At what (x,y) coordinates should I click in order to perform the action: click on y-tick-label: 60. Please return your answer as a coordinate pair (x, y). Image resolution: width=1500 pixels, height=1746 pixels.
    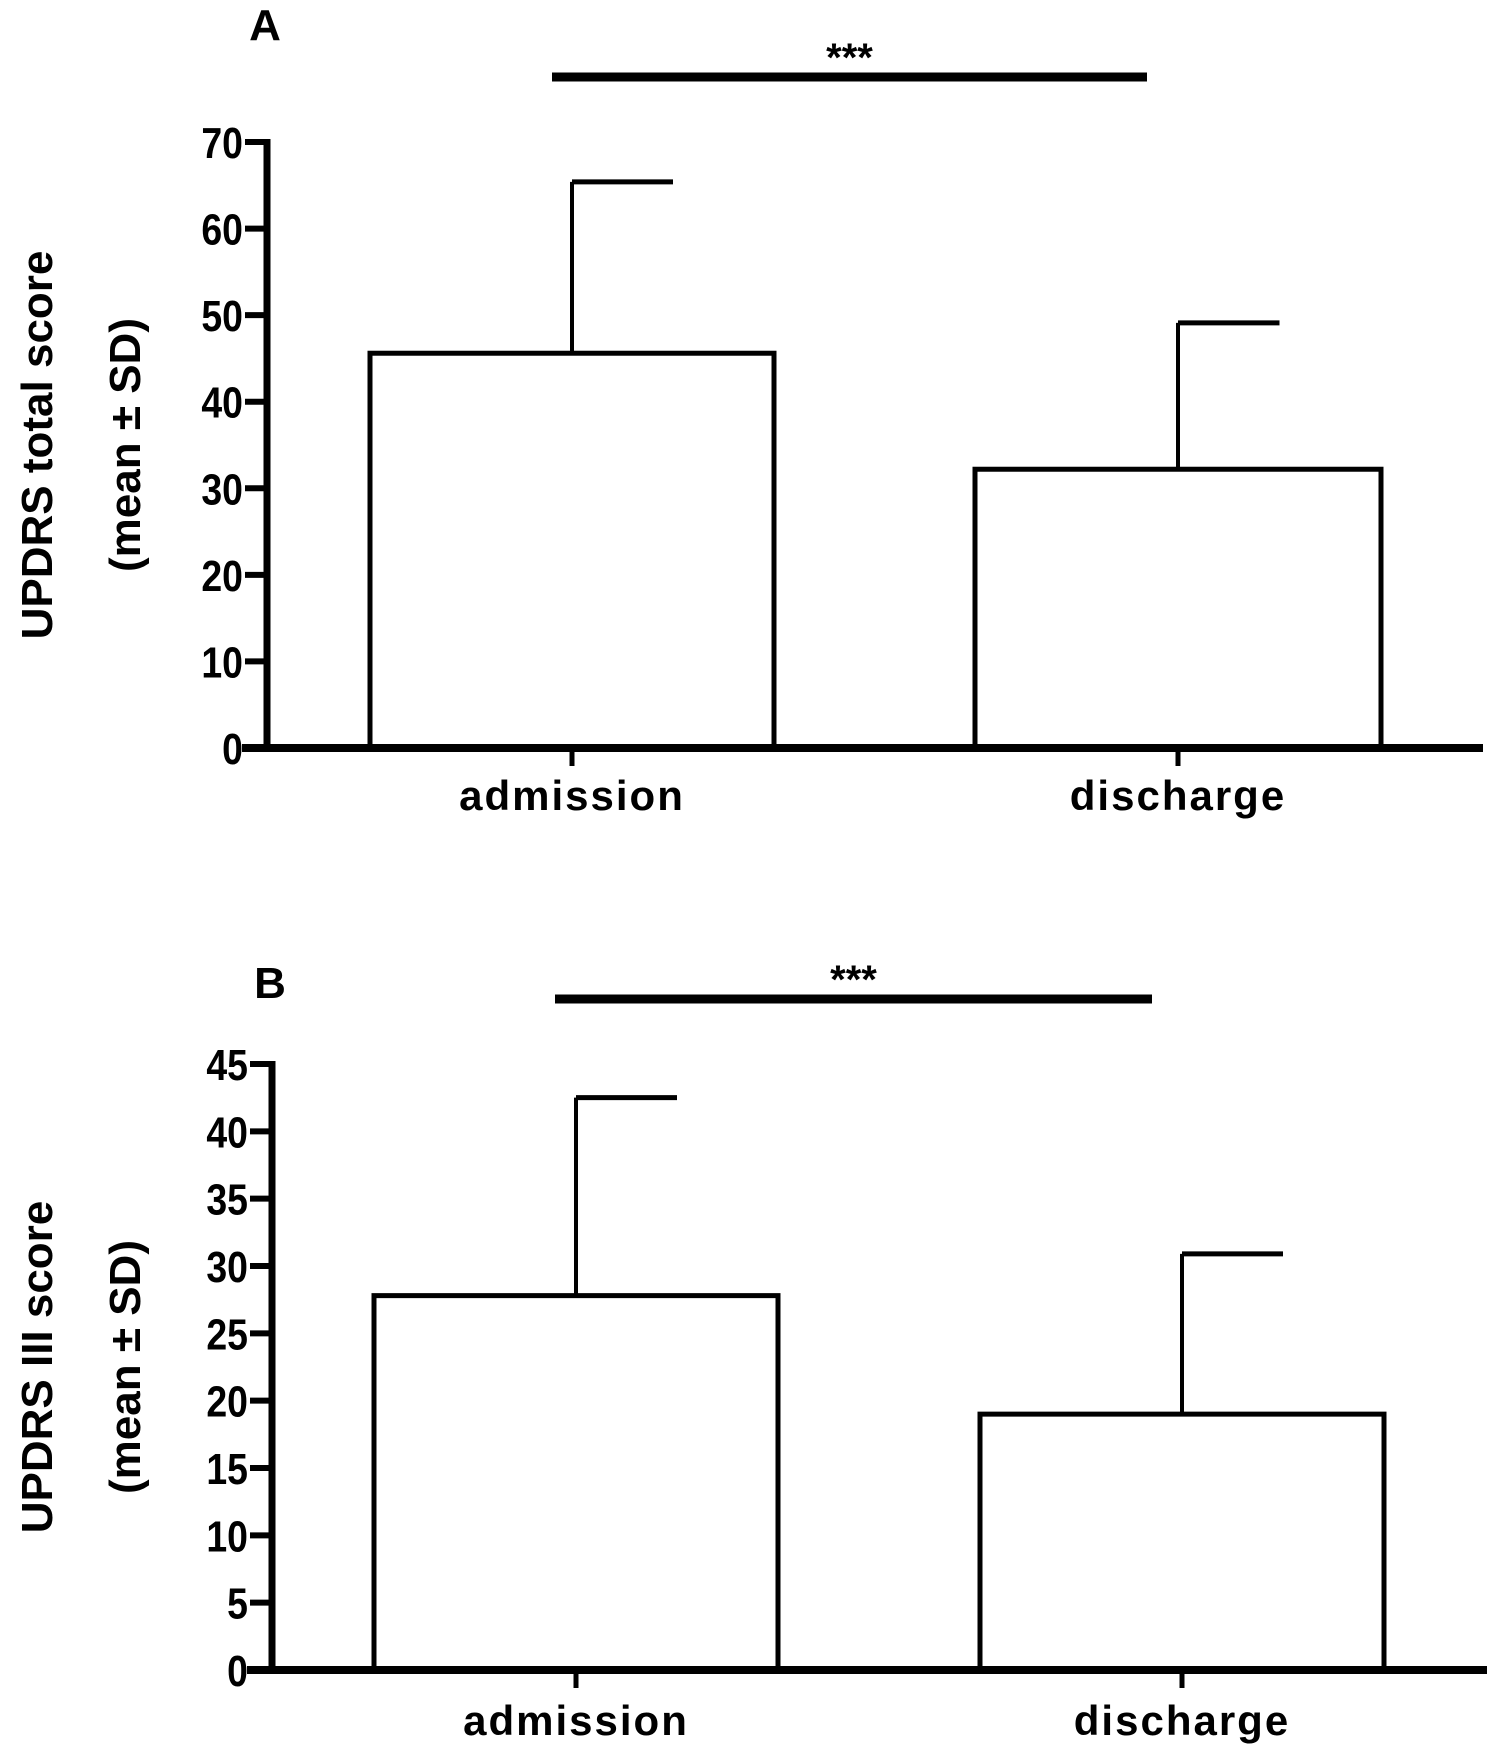
    Looking at the image, I should click on (222, 230).